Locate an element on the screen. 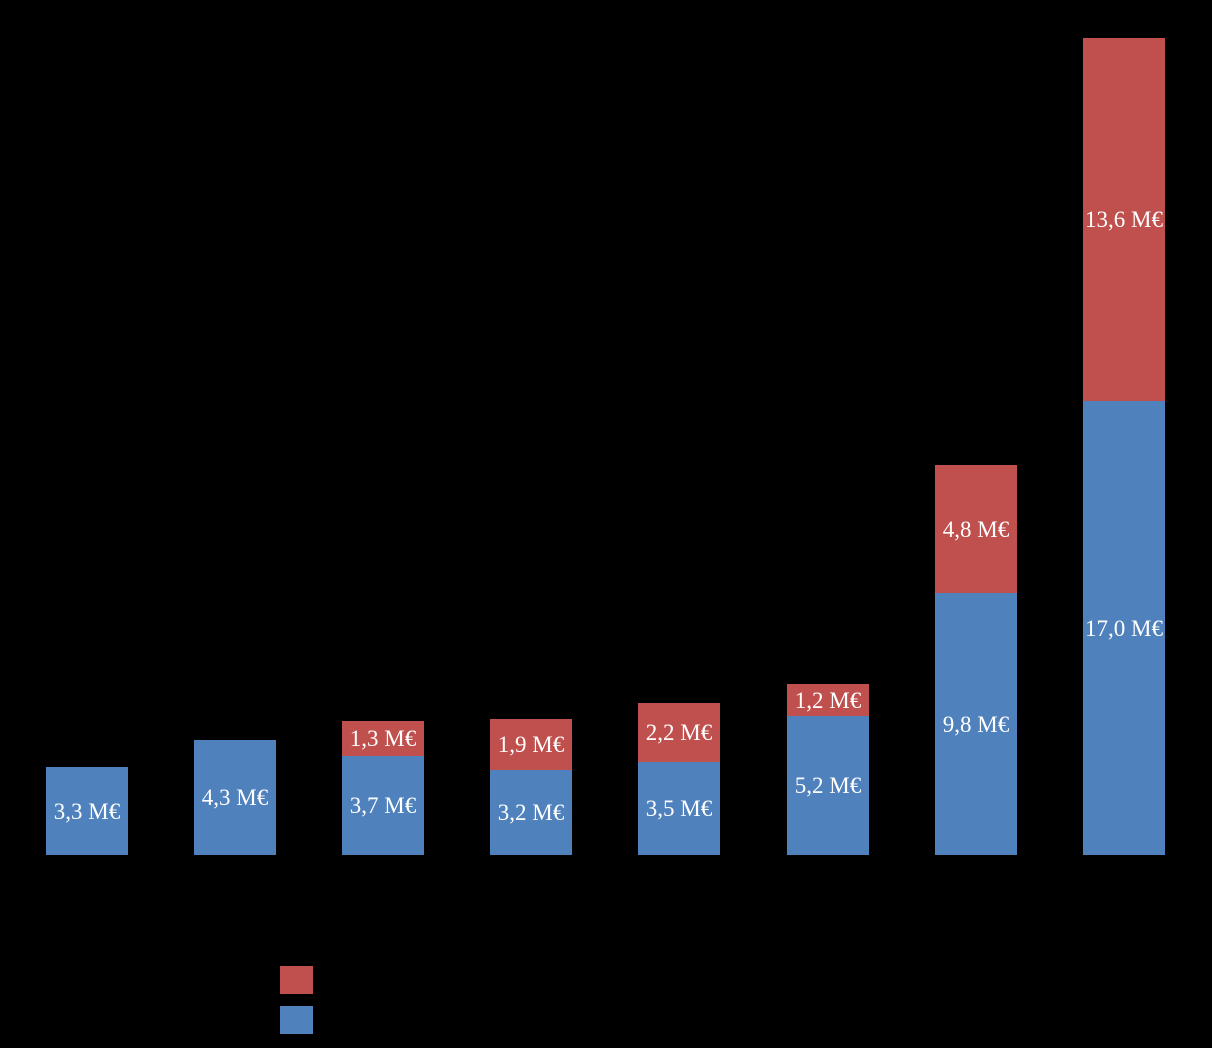  bar-value-label: 3,7 M€ is located at coordinates (383, 805).